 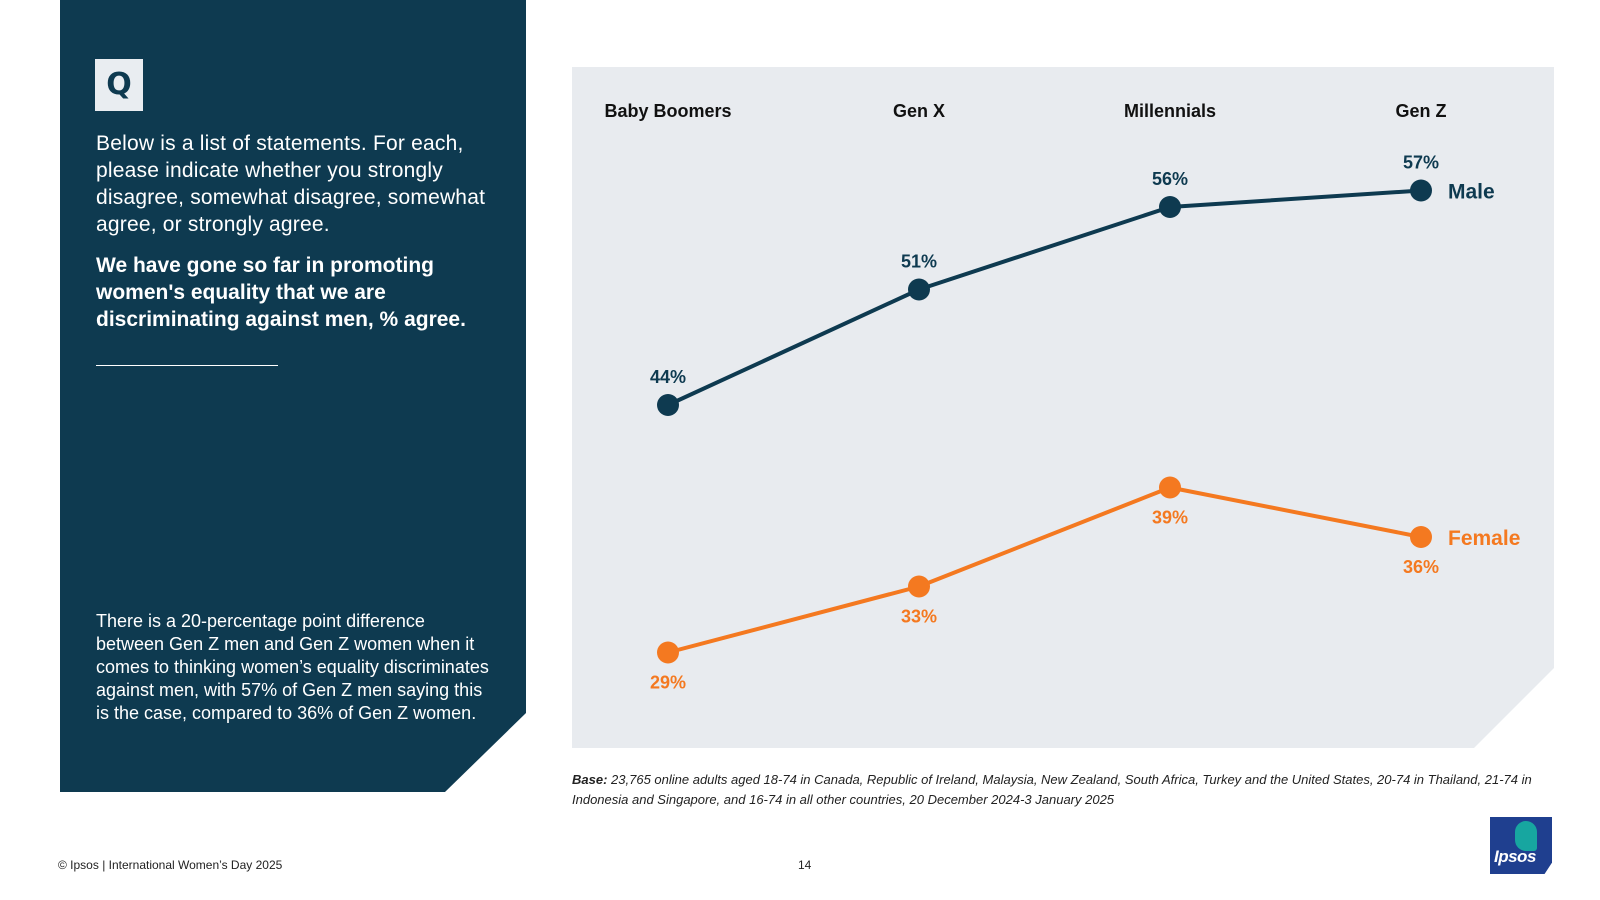 What do you see at coordinates (1421, 163) in the screenshot?
I see `male-value-label-3: 57%` at bounding box center [1421, 163].